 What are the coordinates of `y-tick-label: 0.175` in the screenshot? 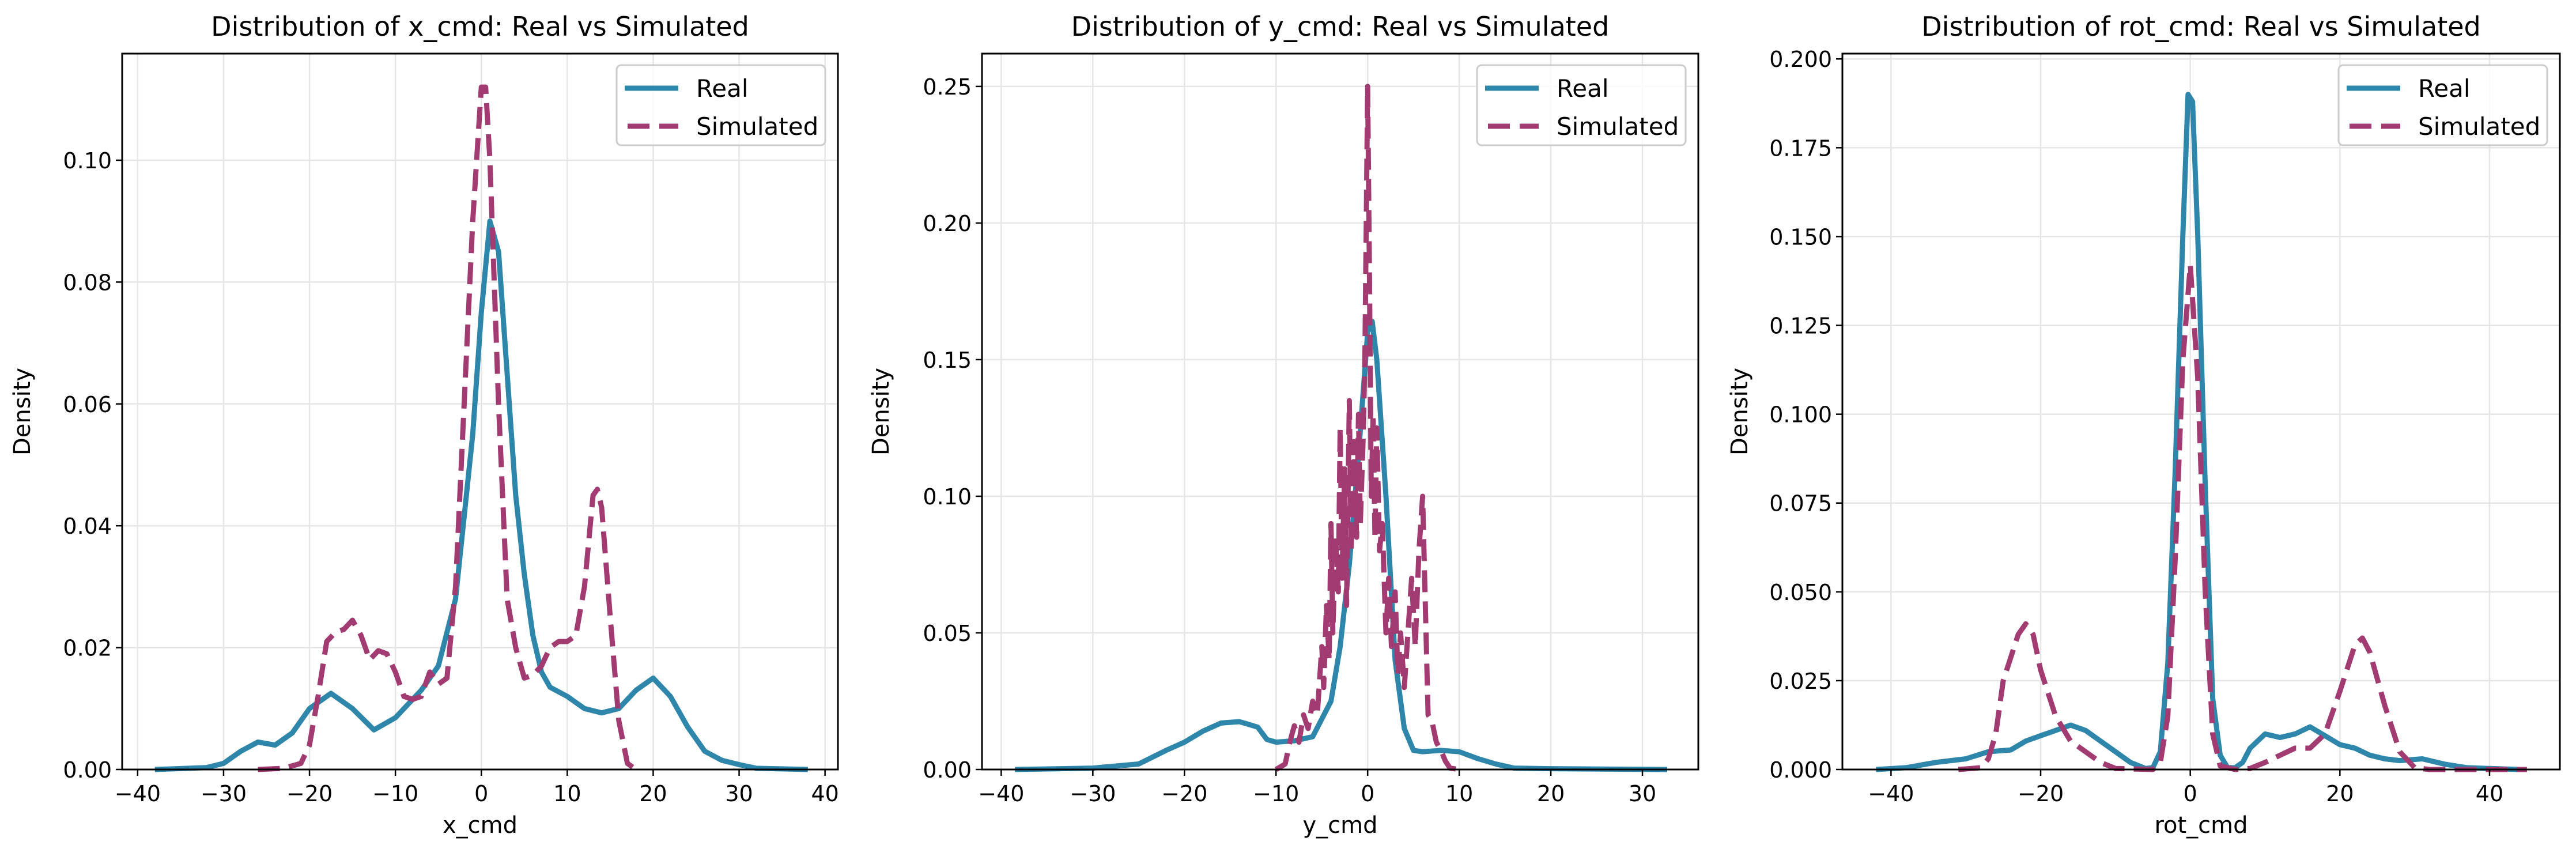 It's located at (1800, 148).